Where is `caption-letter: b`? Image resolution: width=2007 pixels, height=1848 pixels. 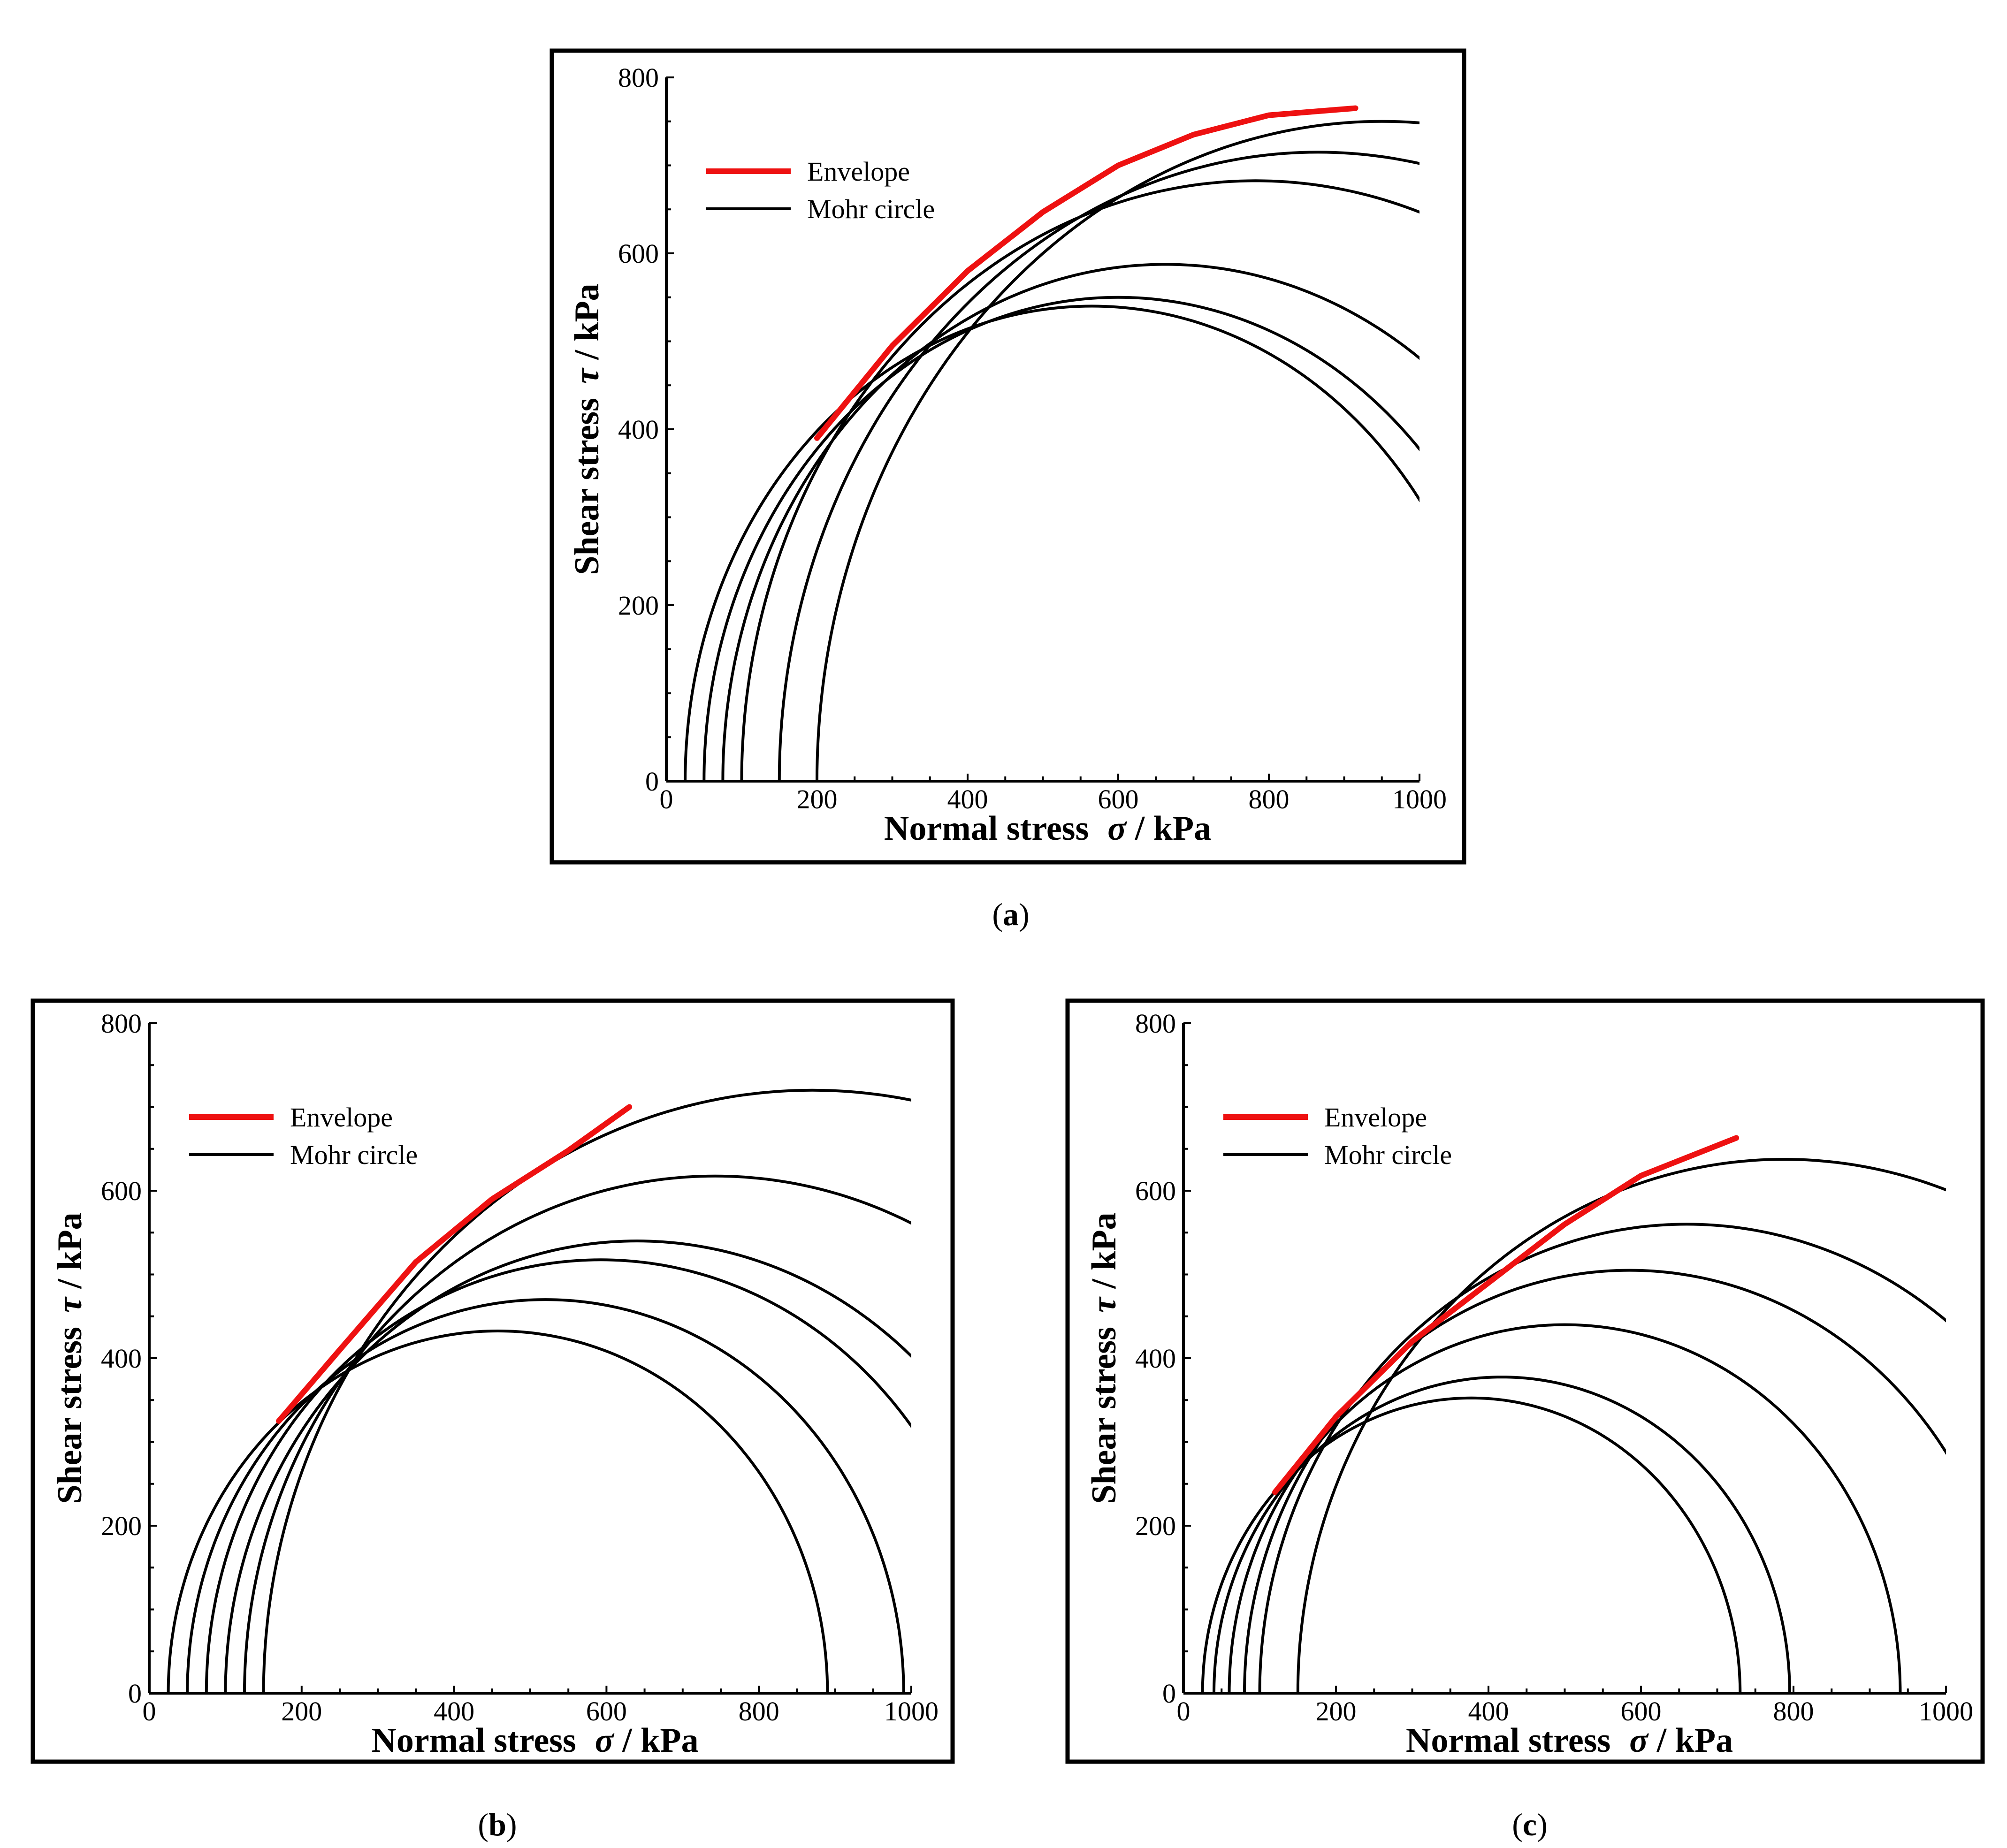 caption-letter: b is located at coordinates (497, 1825).